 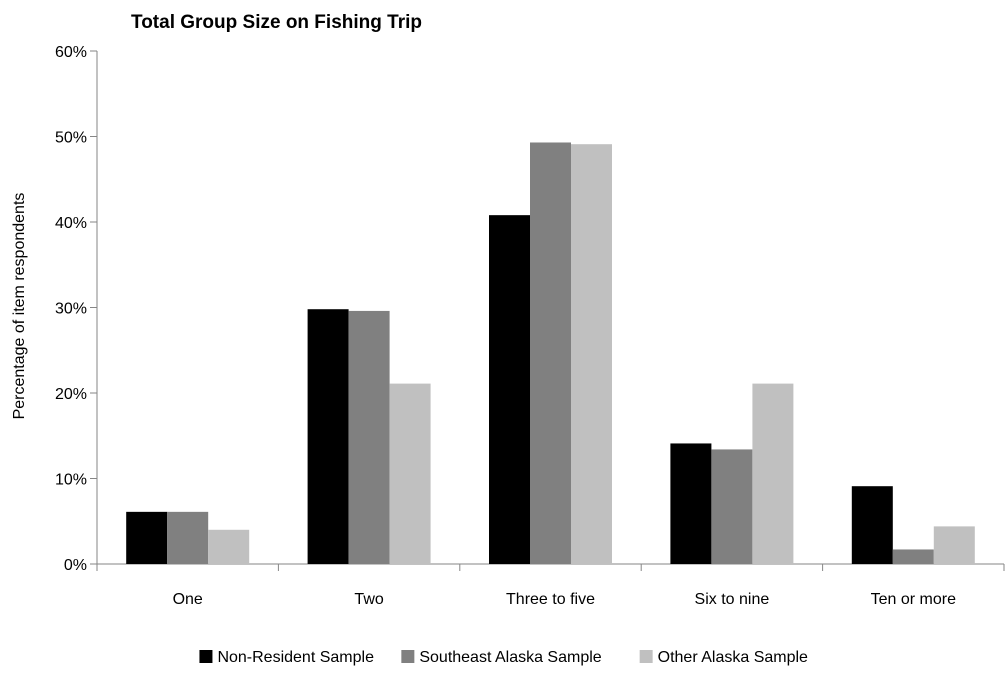 I want to click on x-tick-label: Three to five, so click(x=550, y=599).